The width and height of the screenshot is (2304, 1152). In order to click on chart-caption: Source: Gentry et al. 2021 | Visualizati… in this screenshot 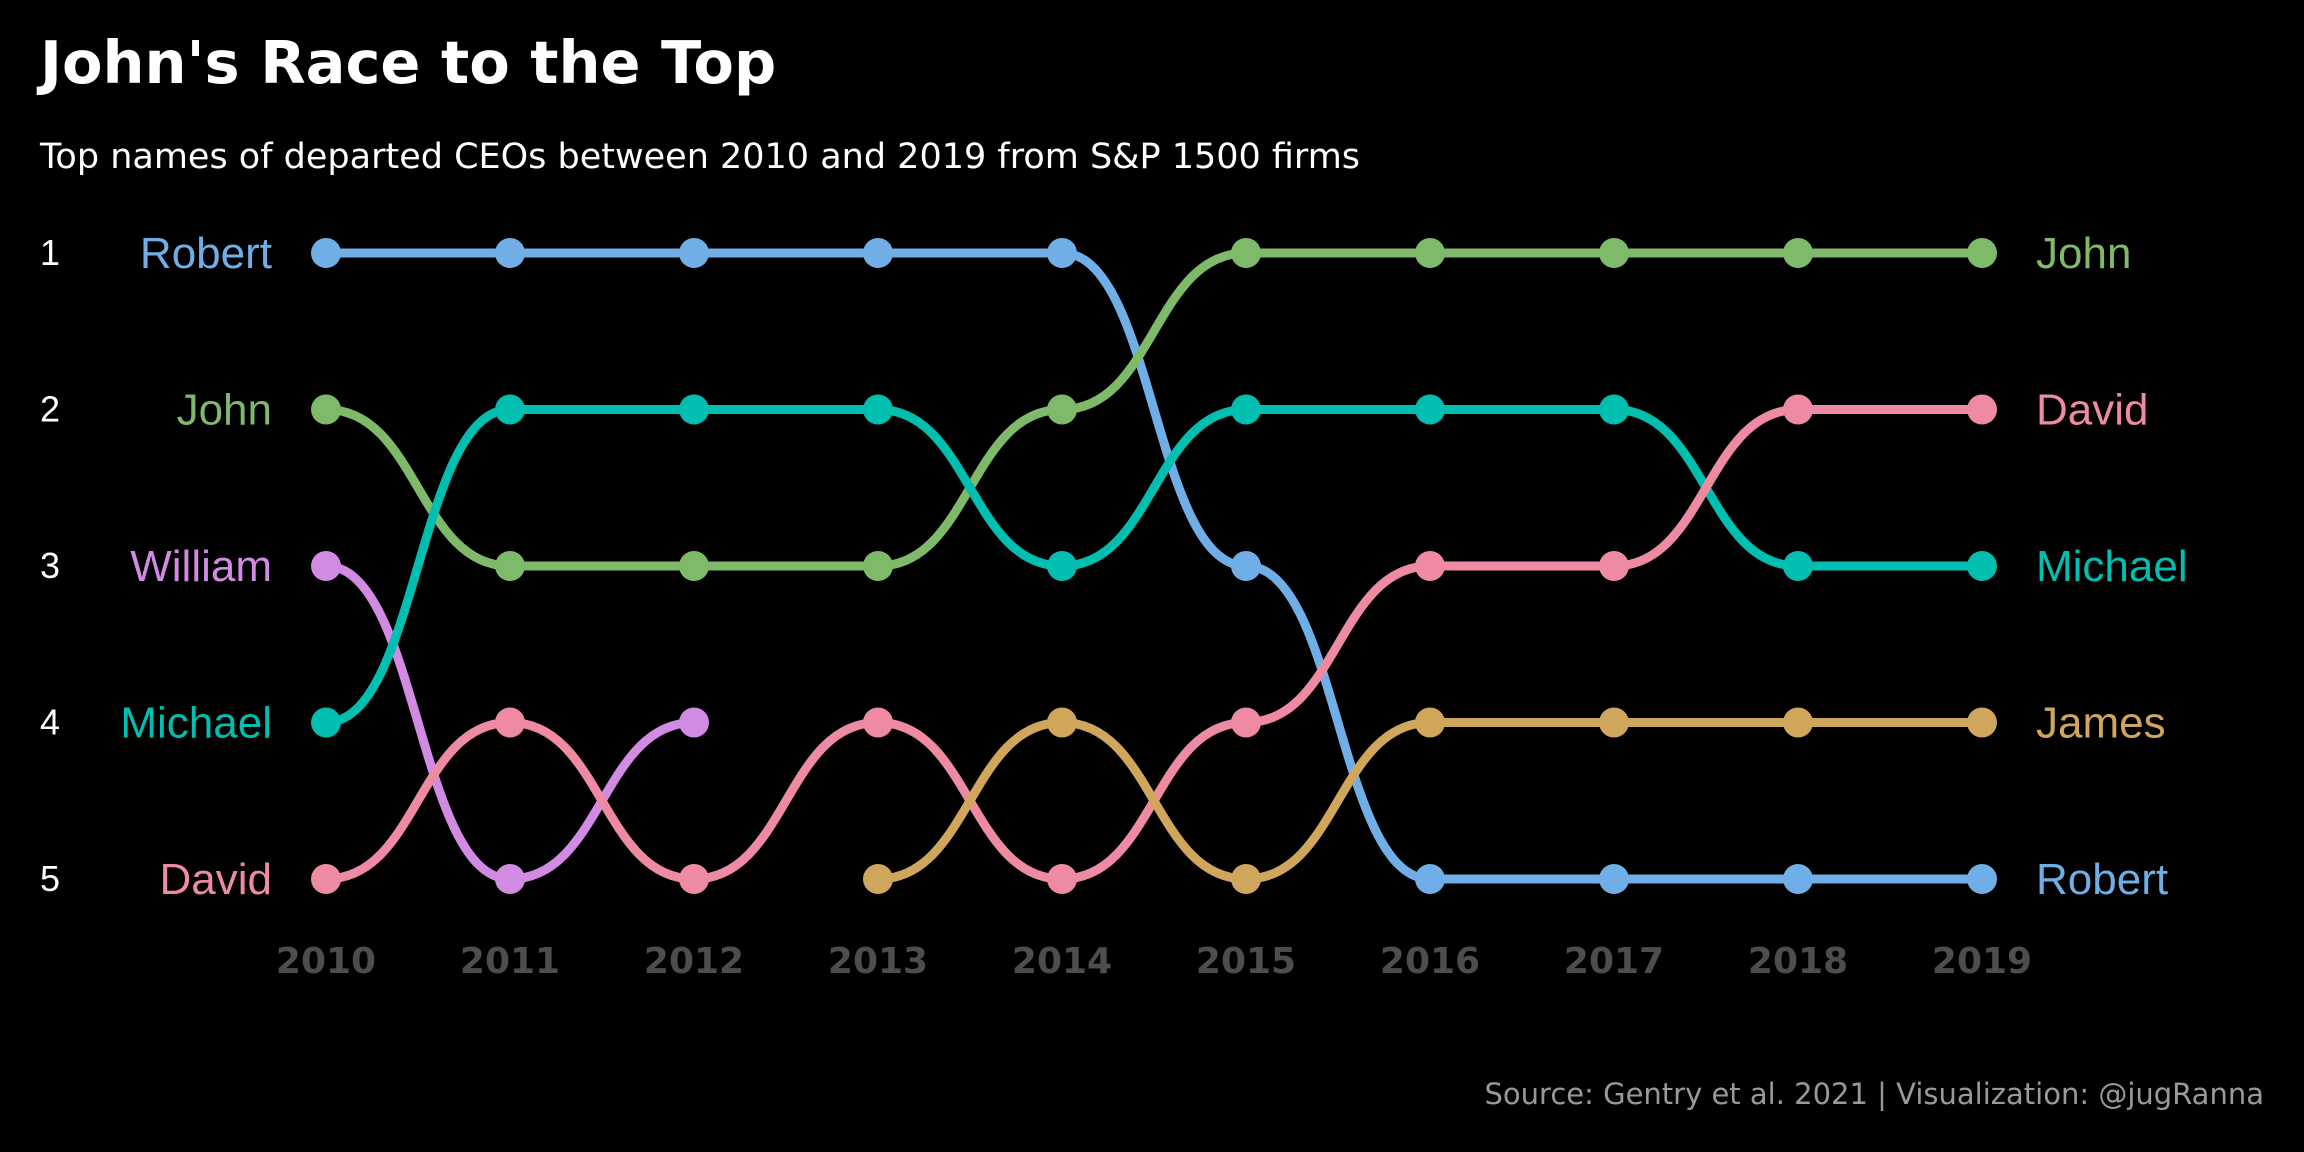, I will do `click(1875, 1094)`.